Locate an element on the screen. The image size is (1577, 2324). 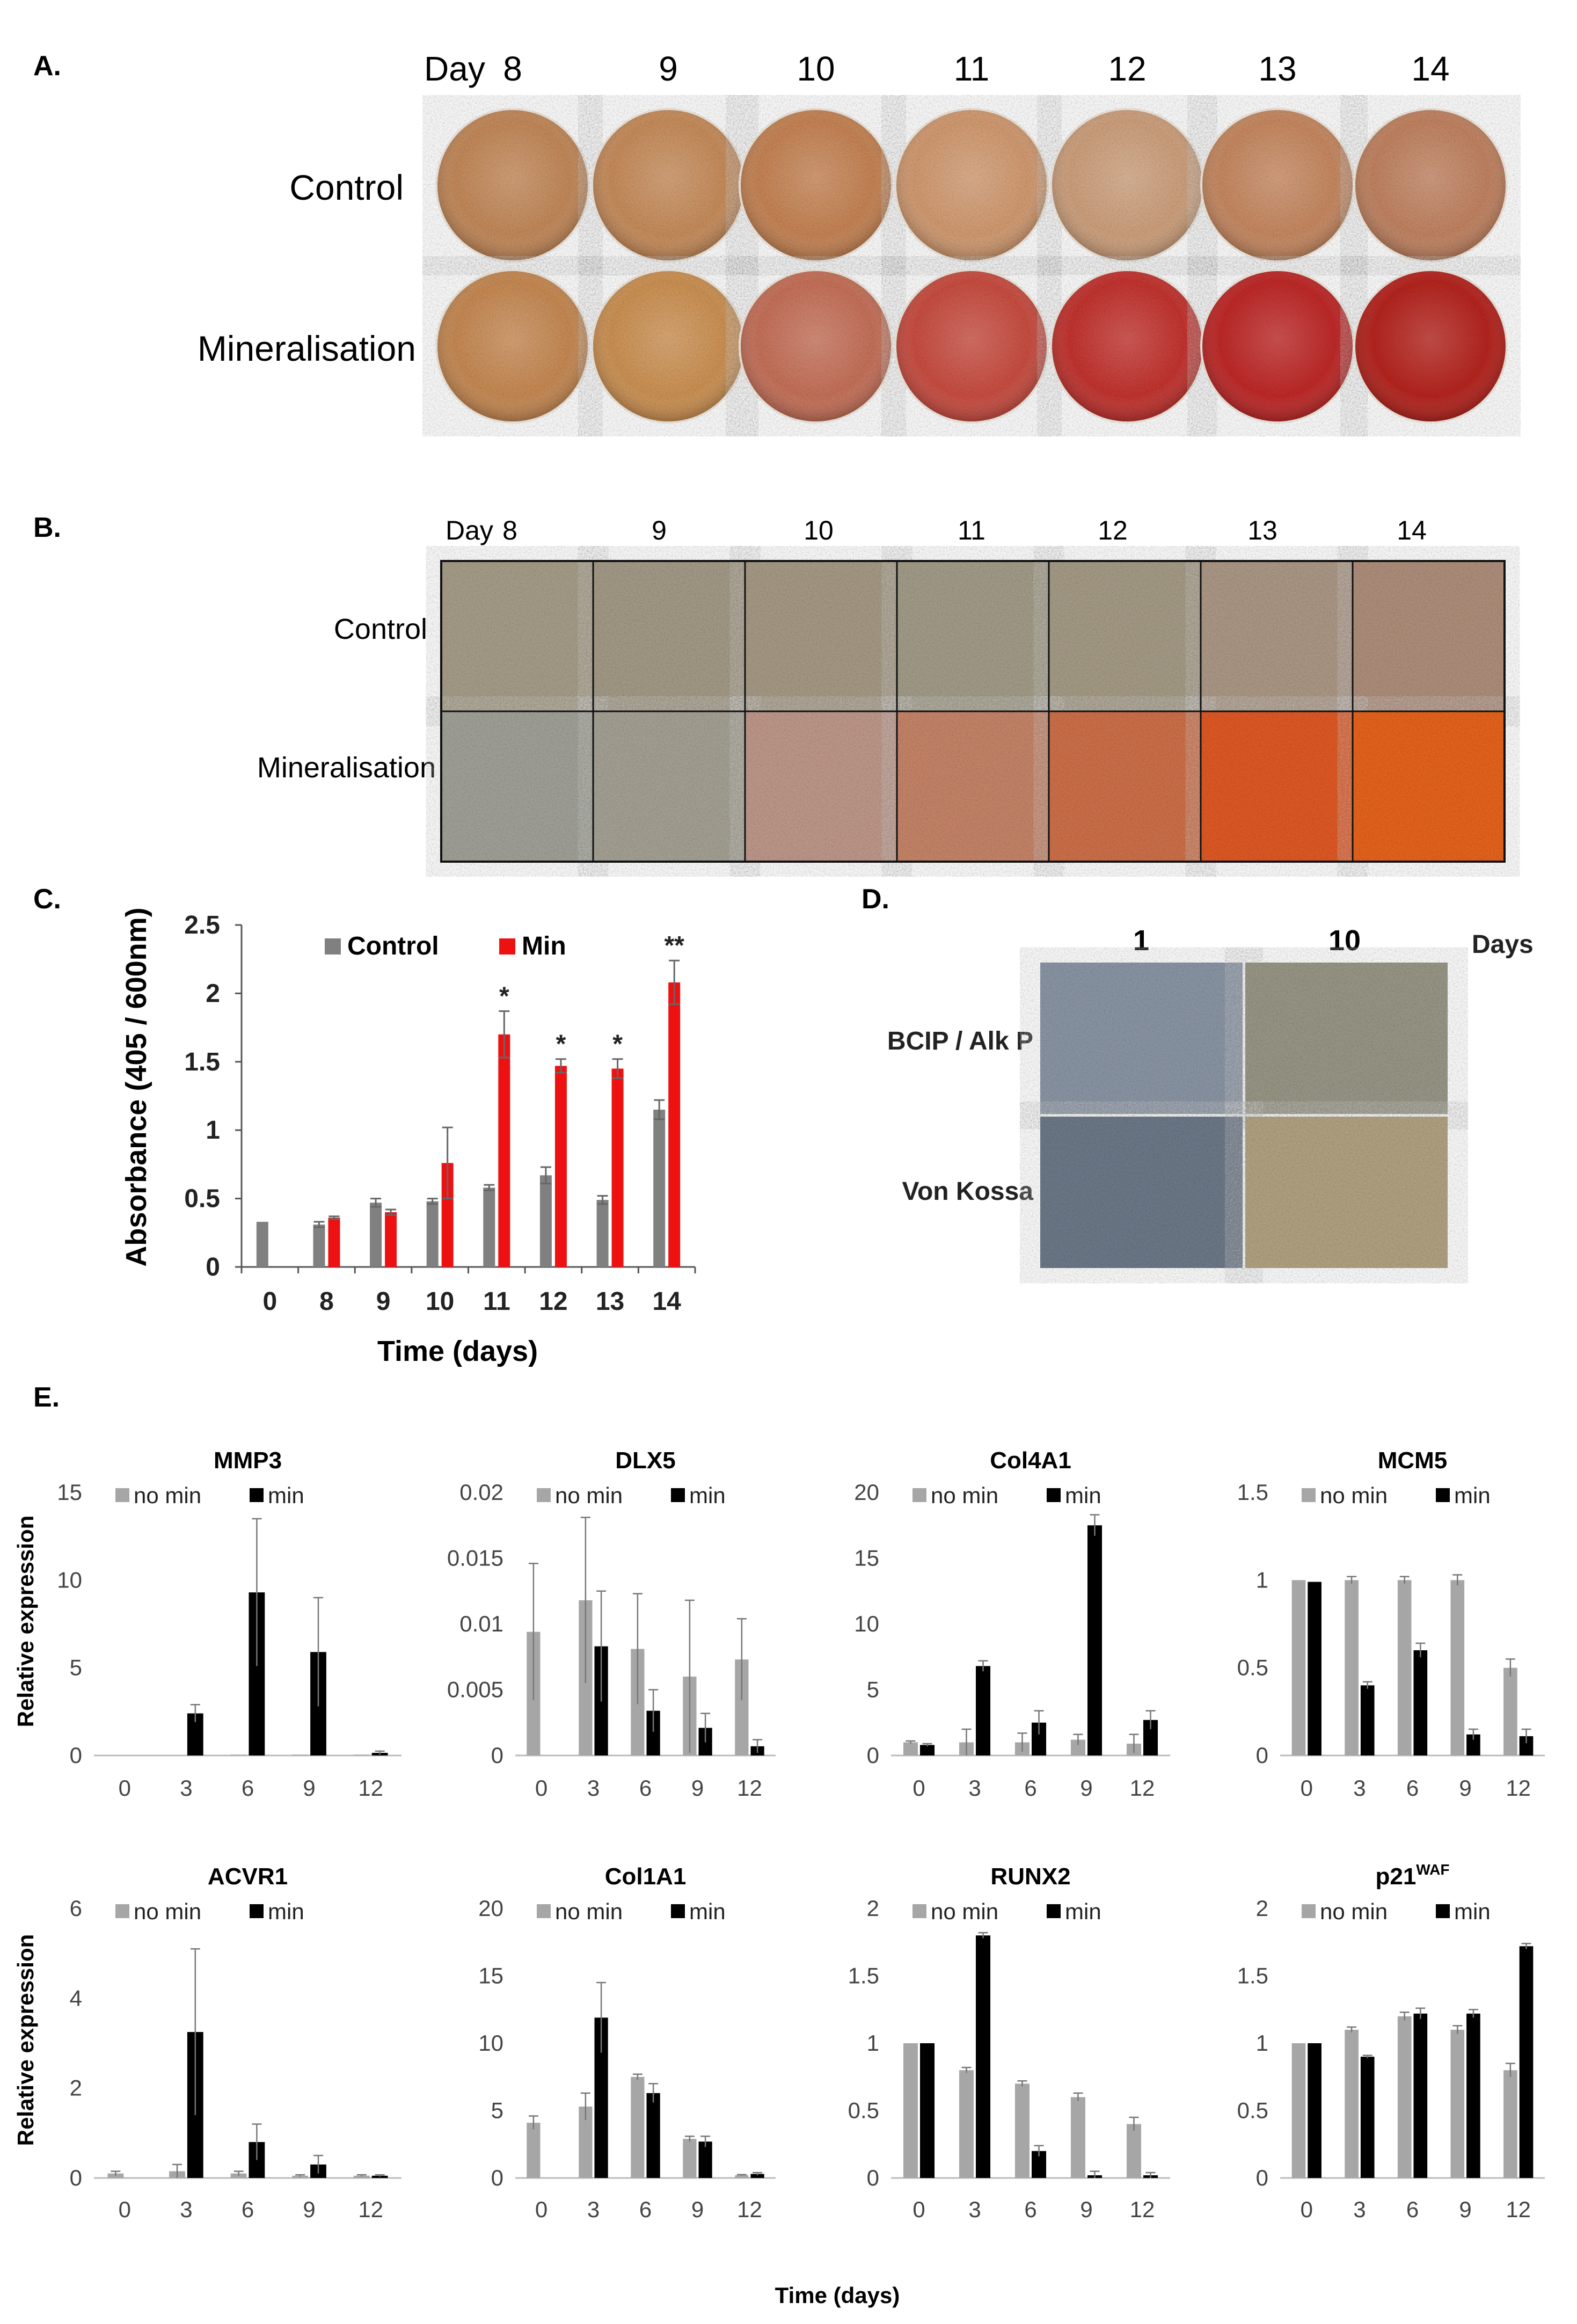
panel-d-image-r1-c1 is located at coordinates (1346, 1192).